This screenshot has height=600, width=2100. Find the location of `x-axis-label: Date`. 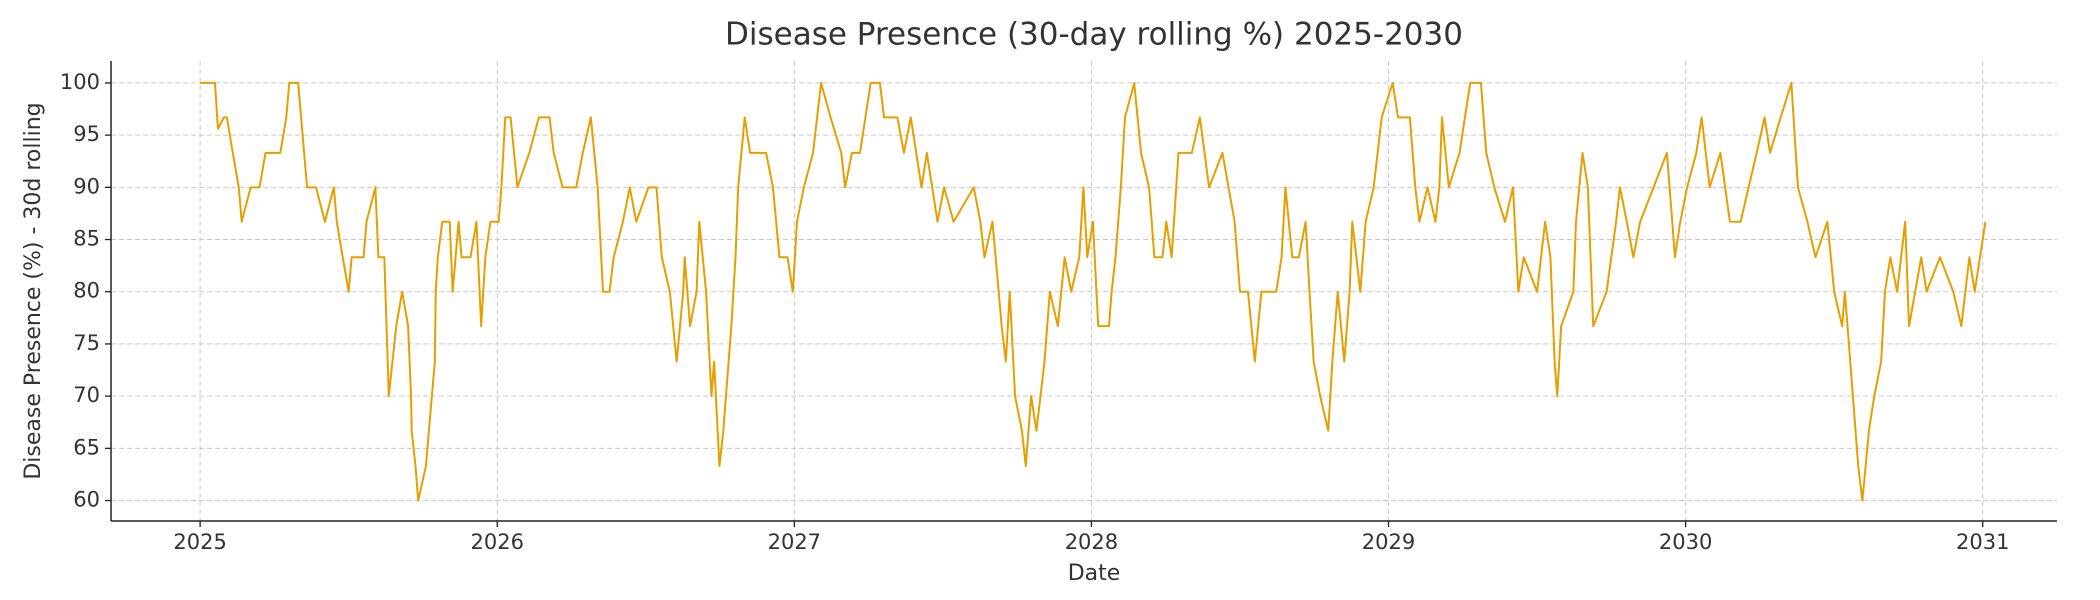

x-axis-label: Date is located at coordinates (1094, 573).